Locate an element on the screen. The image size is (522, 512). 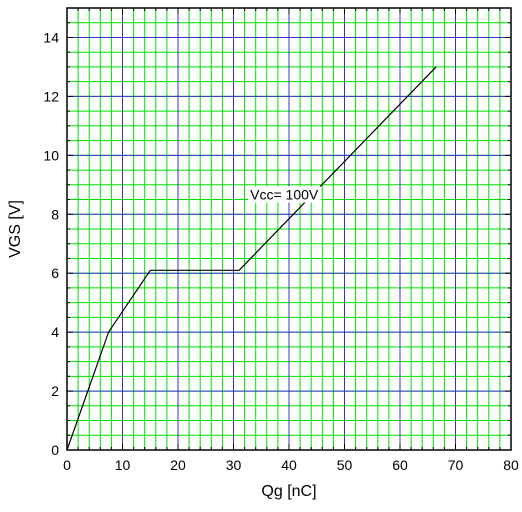
y-tick-label: 0 is located at coordinates (55, 450).